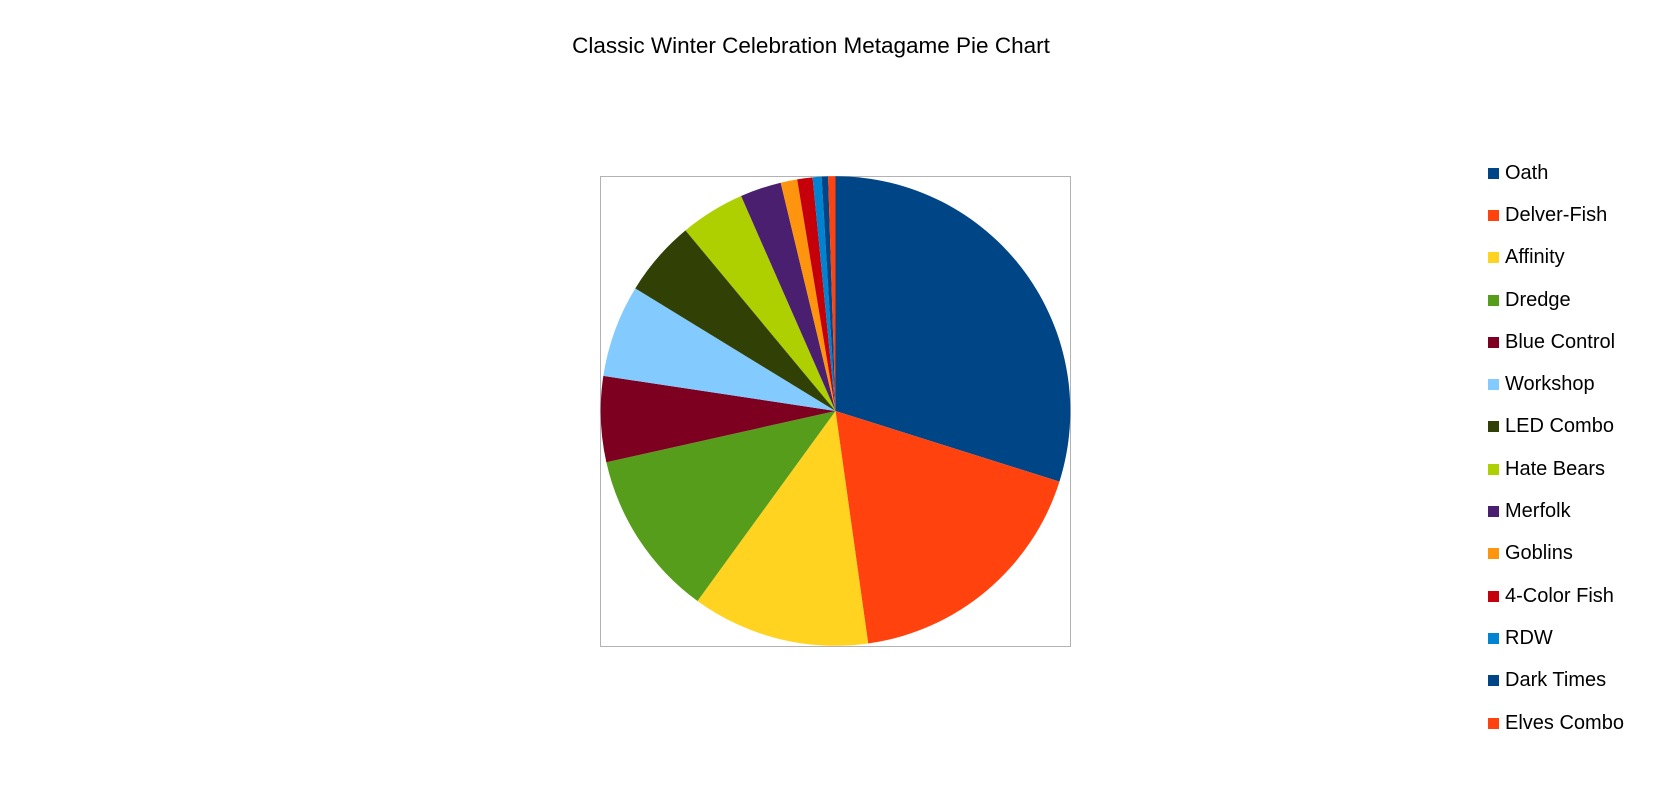 This screenshot has height=787, width=1661. I want to click on pie-slice-elves-combo, so click(832, 293).